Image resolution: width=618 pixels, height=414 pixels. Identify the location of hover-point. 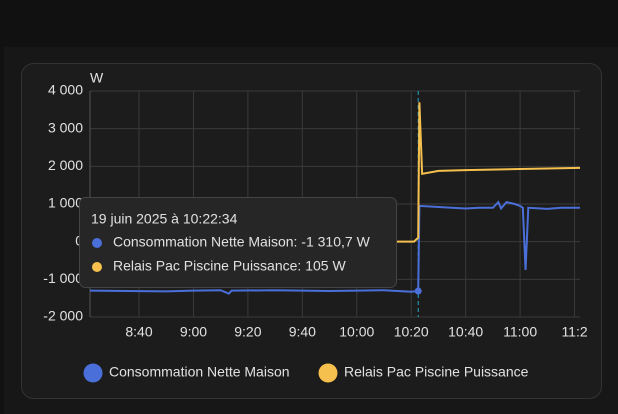
(418, 291).